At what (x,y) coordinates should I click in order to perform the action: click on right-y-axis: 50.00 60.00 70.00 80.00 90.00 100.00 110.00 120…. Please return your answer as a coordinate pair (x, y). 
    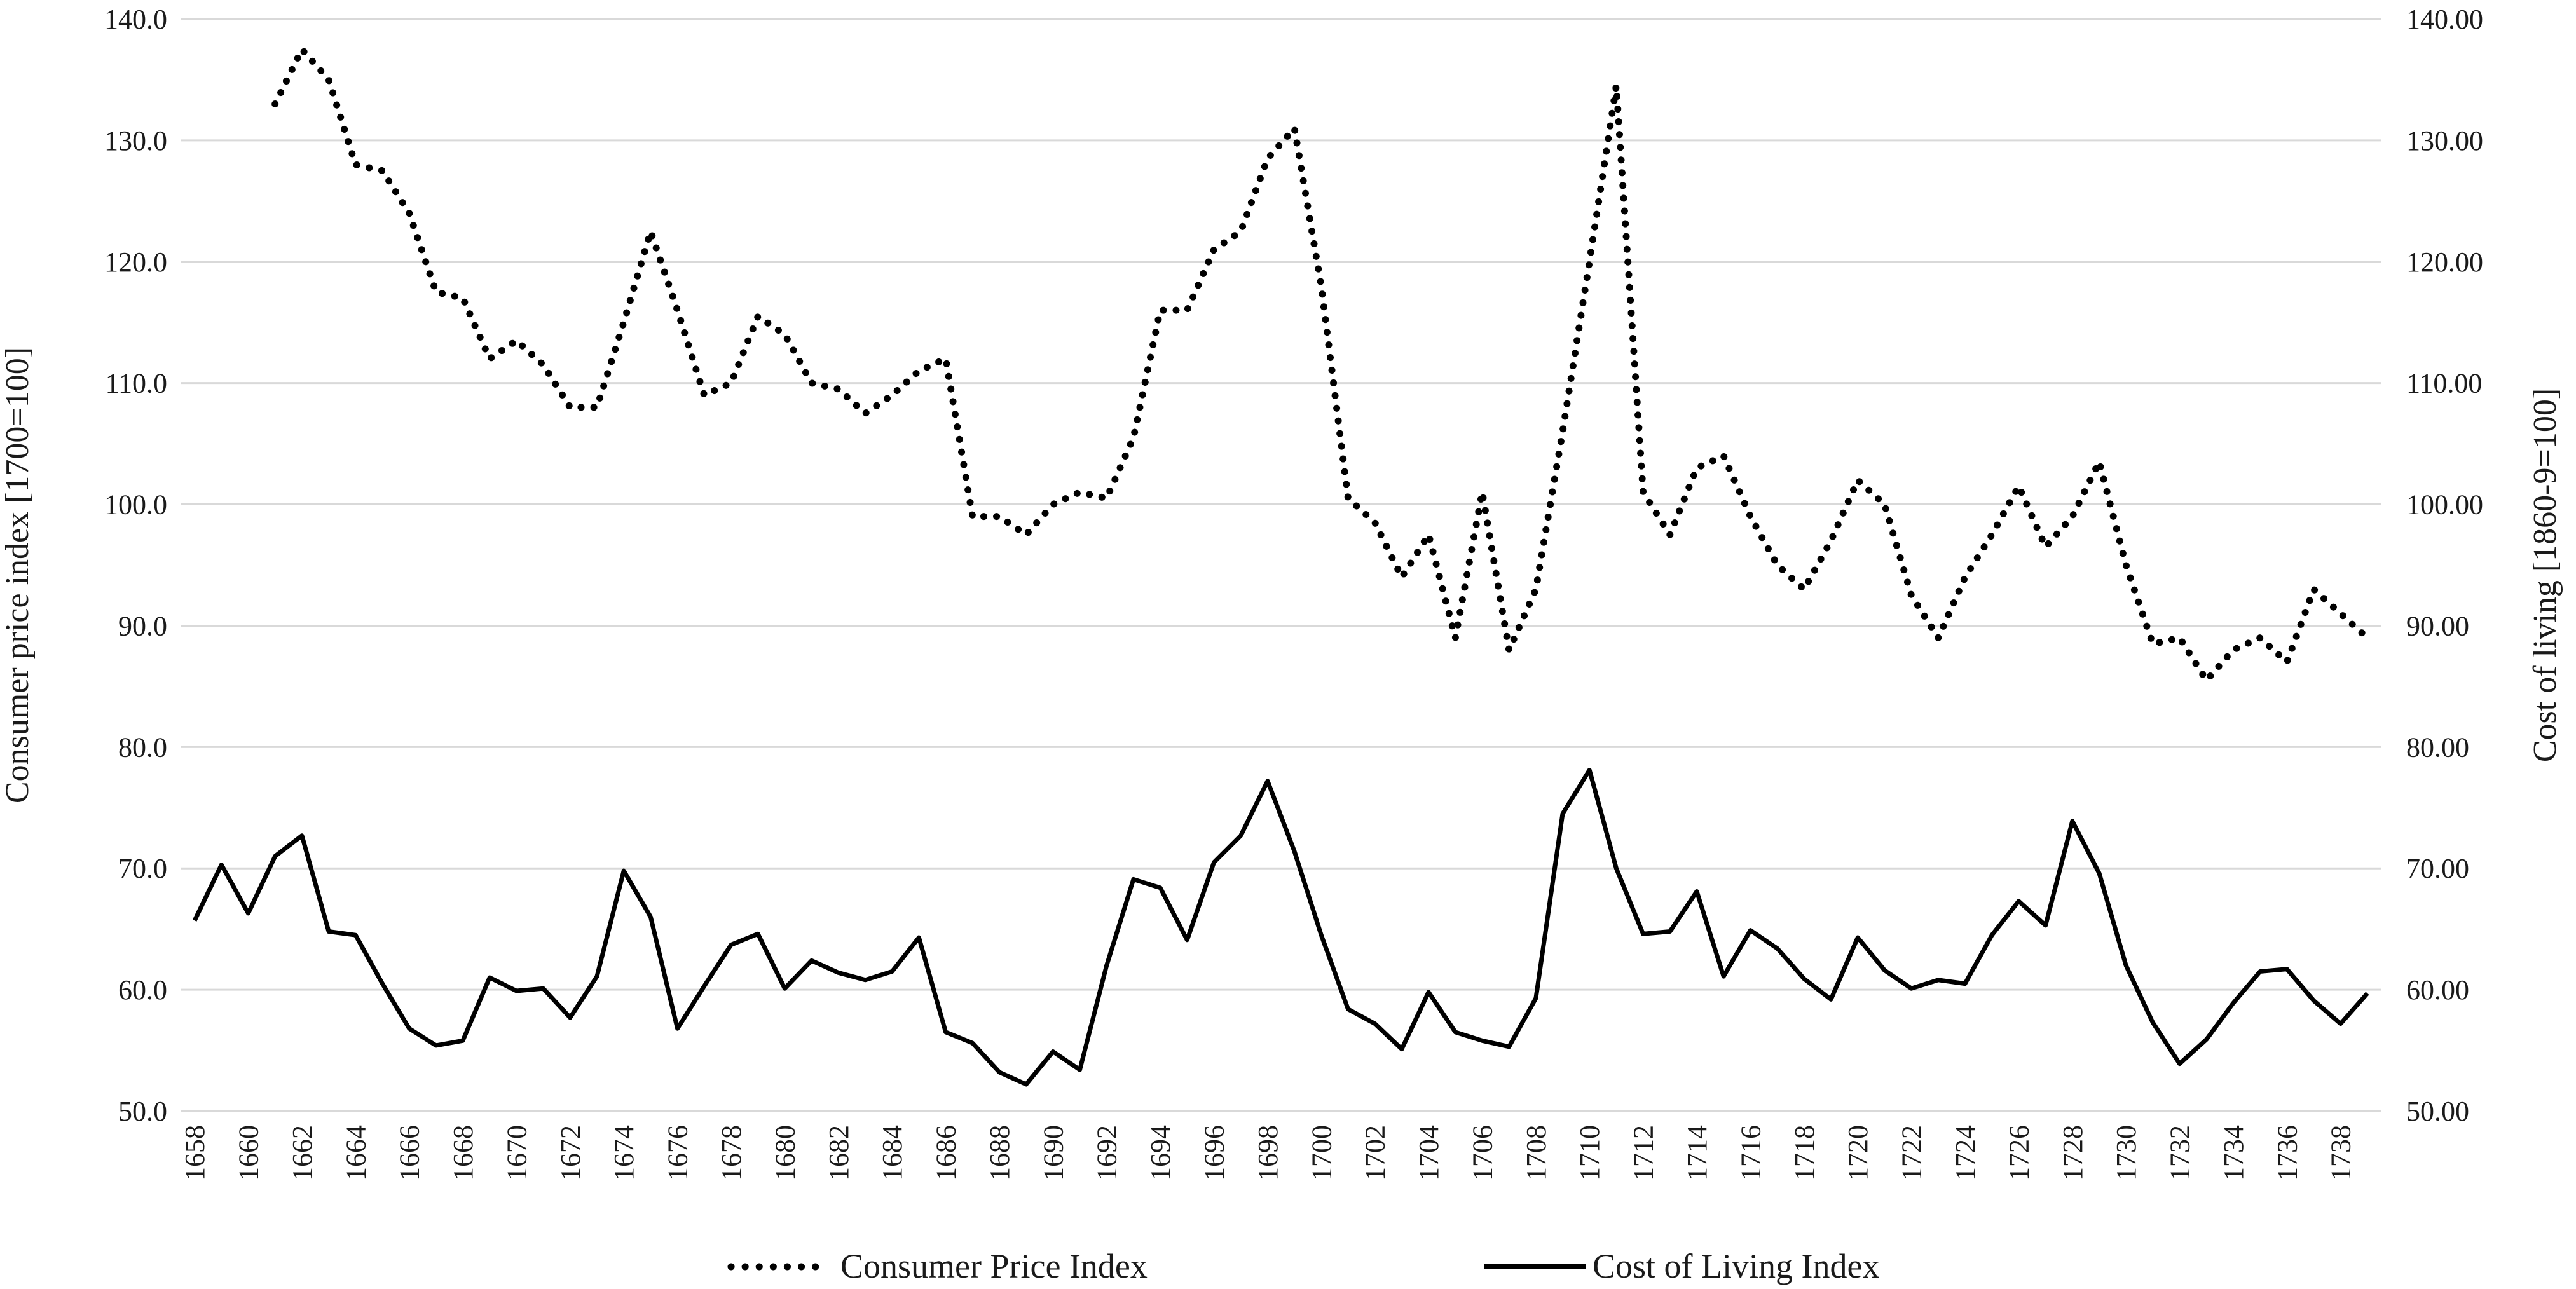
    Looking at the image, I should click on (2444, 565).